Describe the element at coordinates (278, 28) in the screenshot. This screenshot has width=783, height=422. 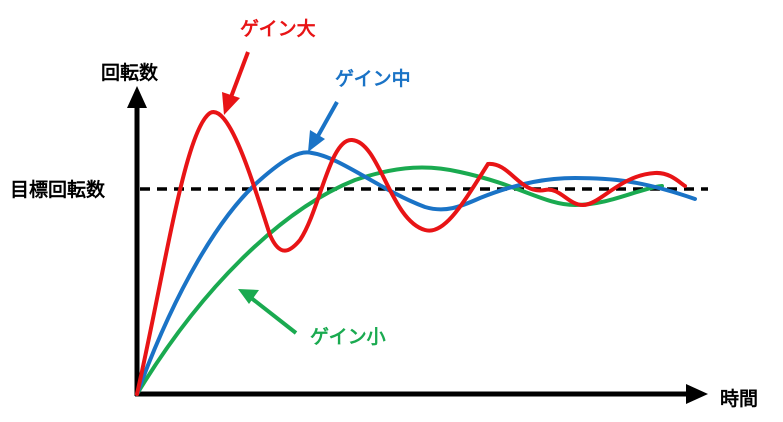
I see `gain-high-label: ゲイン大` at that location.